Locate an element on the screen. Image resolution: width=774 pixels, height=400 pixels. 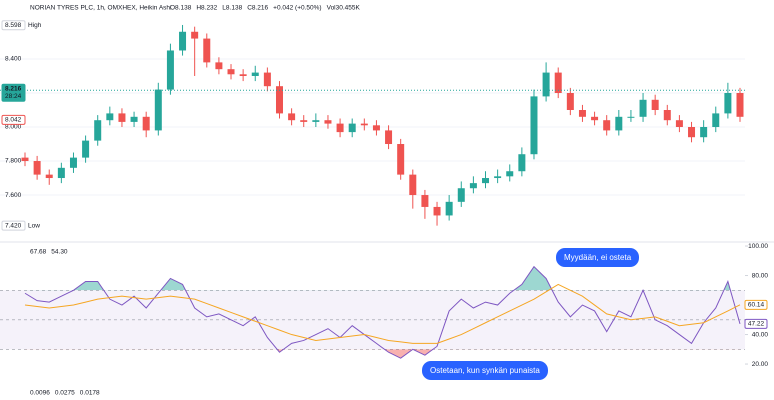
last-value-label: 47.22 is located at coordinates (756, 324).